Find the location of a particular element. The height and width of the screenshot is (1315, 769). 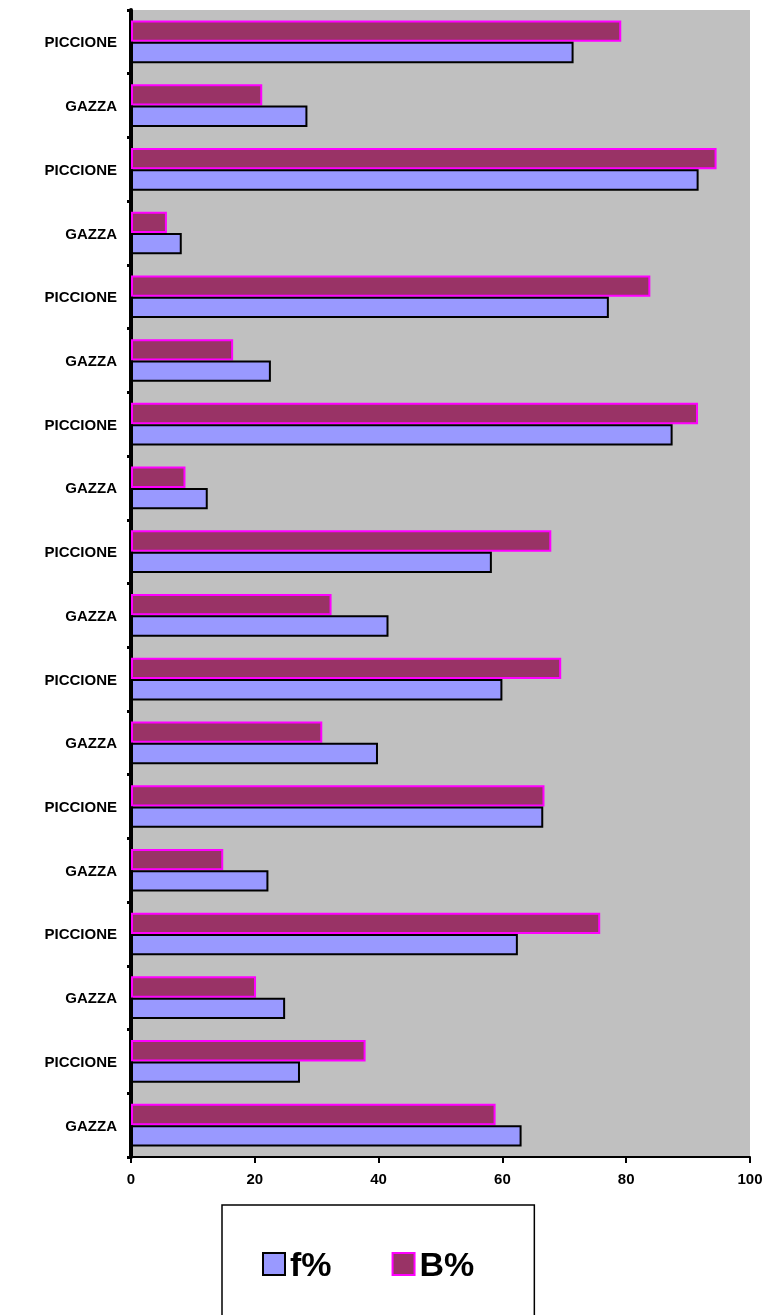

x-tick-label: 0 is located at coordinates (131, 1178).